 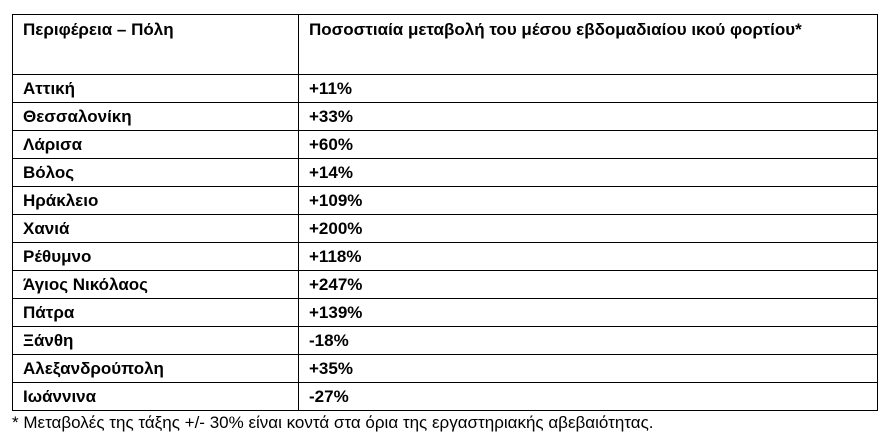 What do you see at coordinates (155, 144) in the screenshot?
I see `region-cell: Λάρισα` at bounding box center [155, 144].